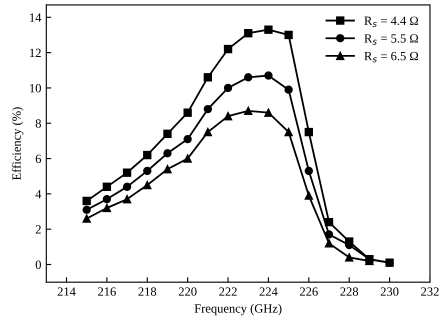  What do you see at coordinates (389, 291) in the screenshot?
I see `x-tick-label: 230` at bounding box center [389, 291].